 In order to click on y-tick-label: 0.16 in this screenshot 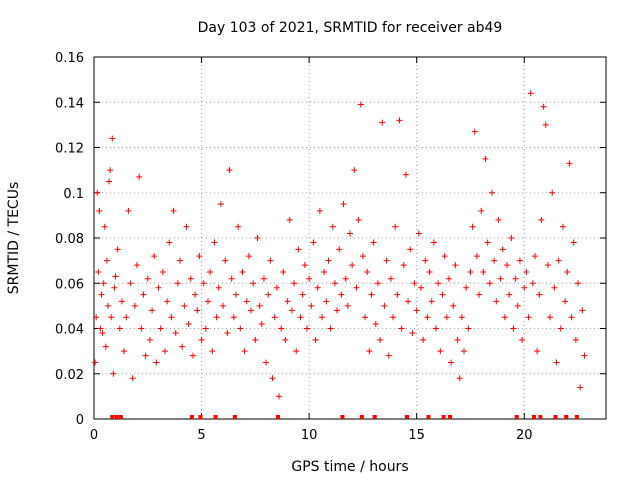, I will do `click(69, 58)`.